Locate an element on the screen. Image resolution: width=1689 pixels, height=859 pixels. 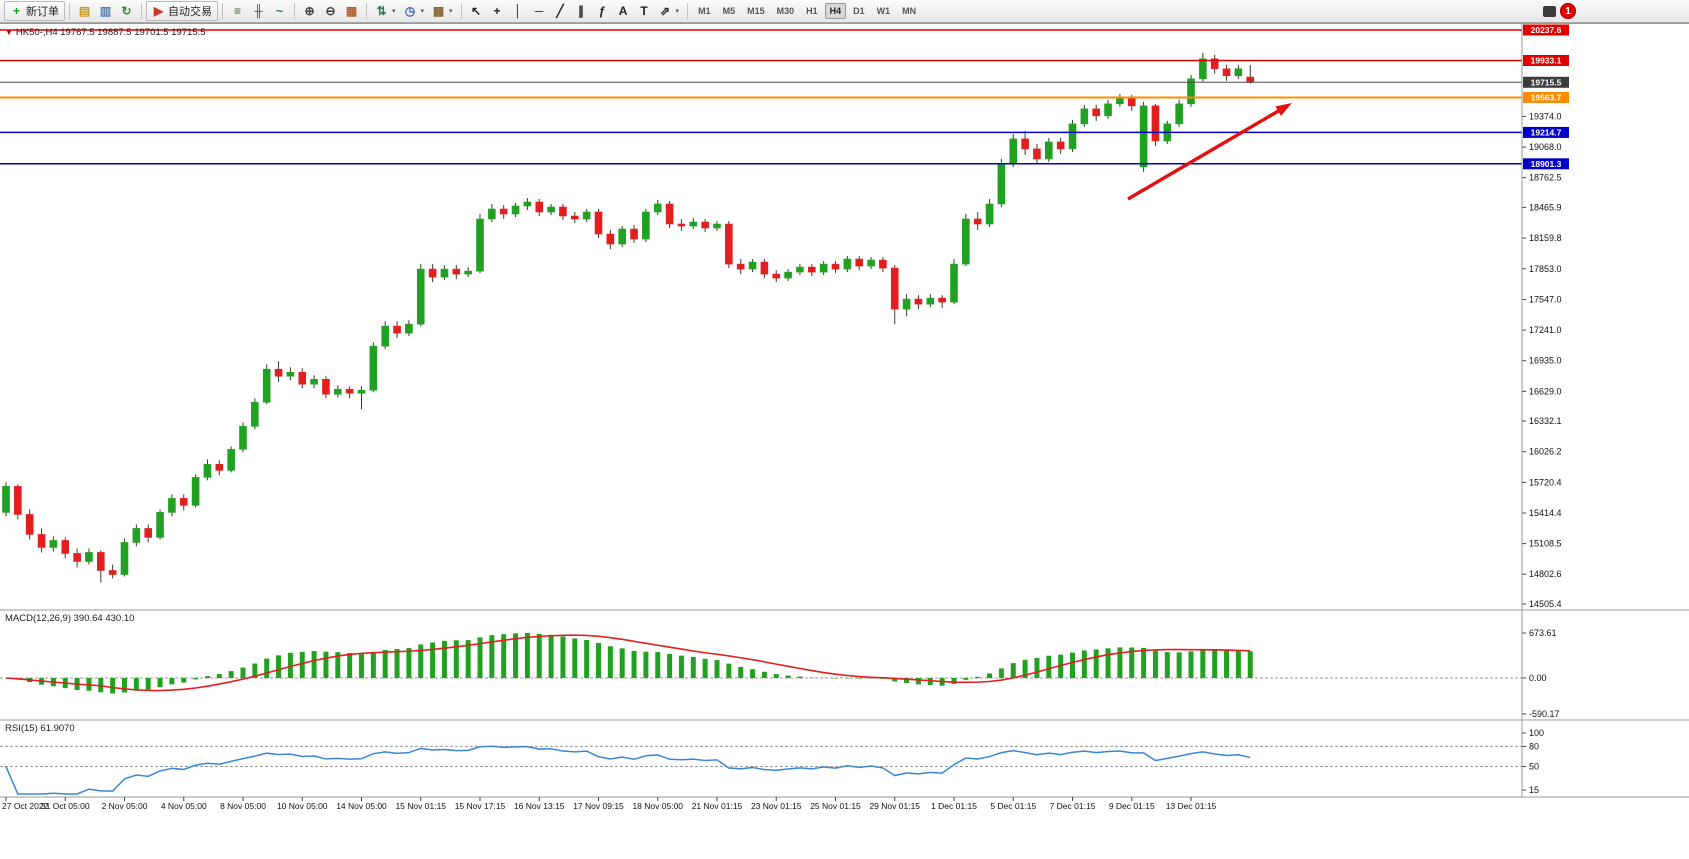
svg-text: 14505.4 is located at coordinates (1545, 604).